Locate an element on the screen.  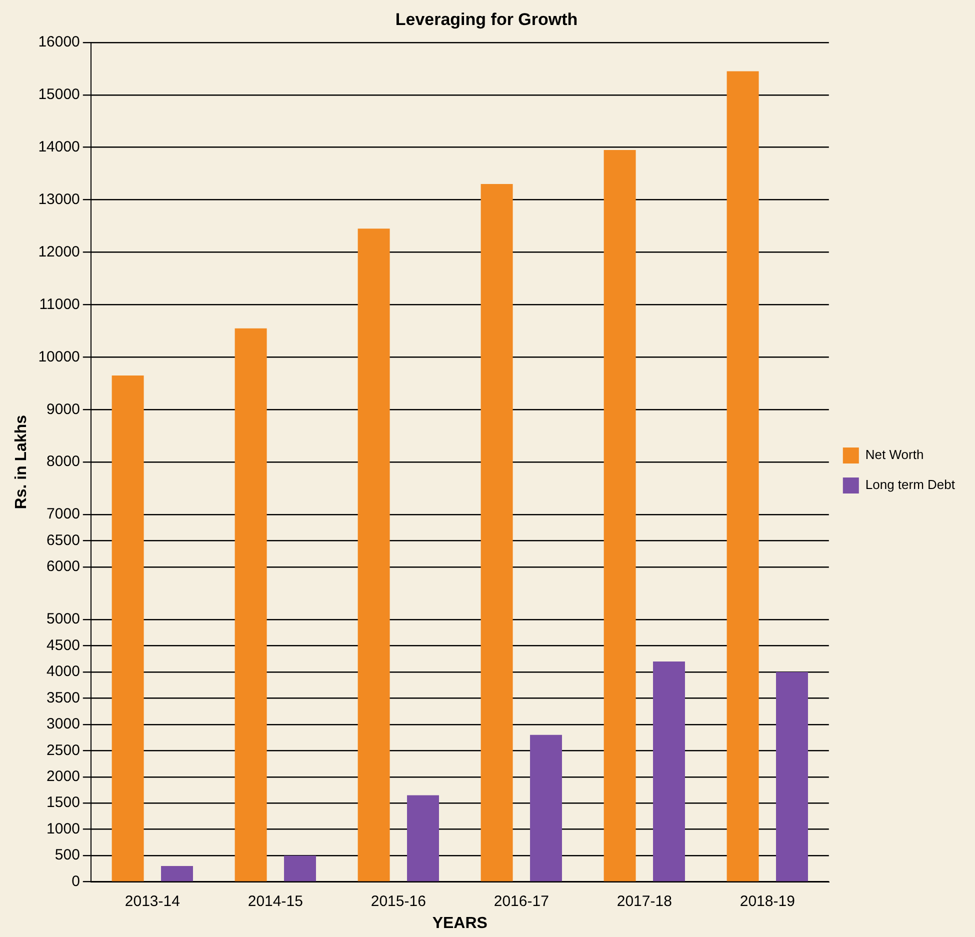
x-tick-label: 2018-19 is located at coordinates (767, 901).